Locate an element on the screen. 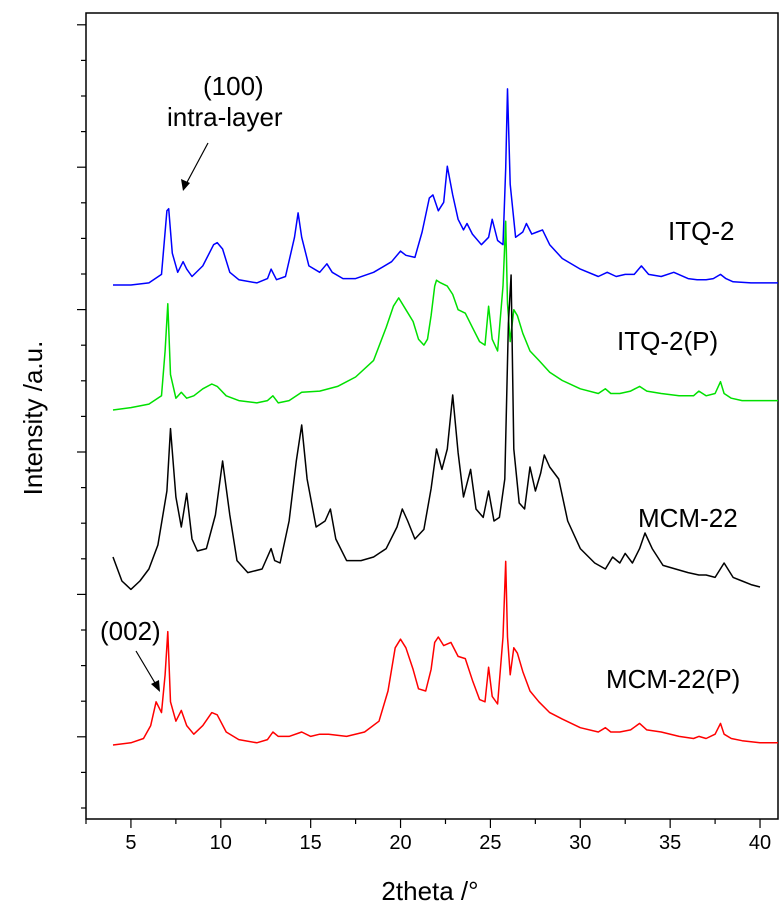 This screenshot has width=781, height=915. series-label-itq-2: ITQ-2 is located at coordinates (701, 231).